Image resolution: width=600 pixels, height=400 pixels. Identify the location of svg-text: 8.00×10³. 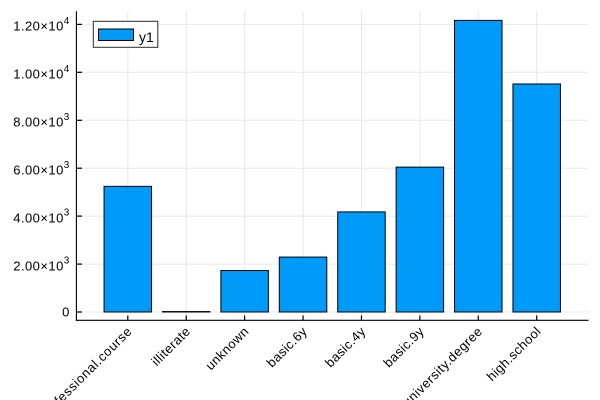
(41, 121).